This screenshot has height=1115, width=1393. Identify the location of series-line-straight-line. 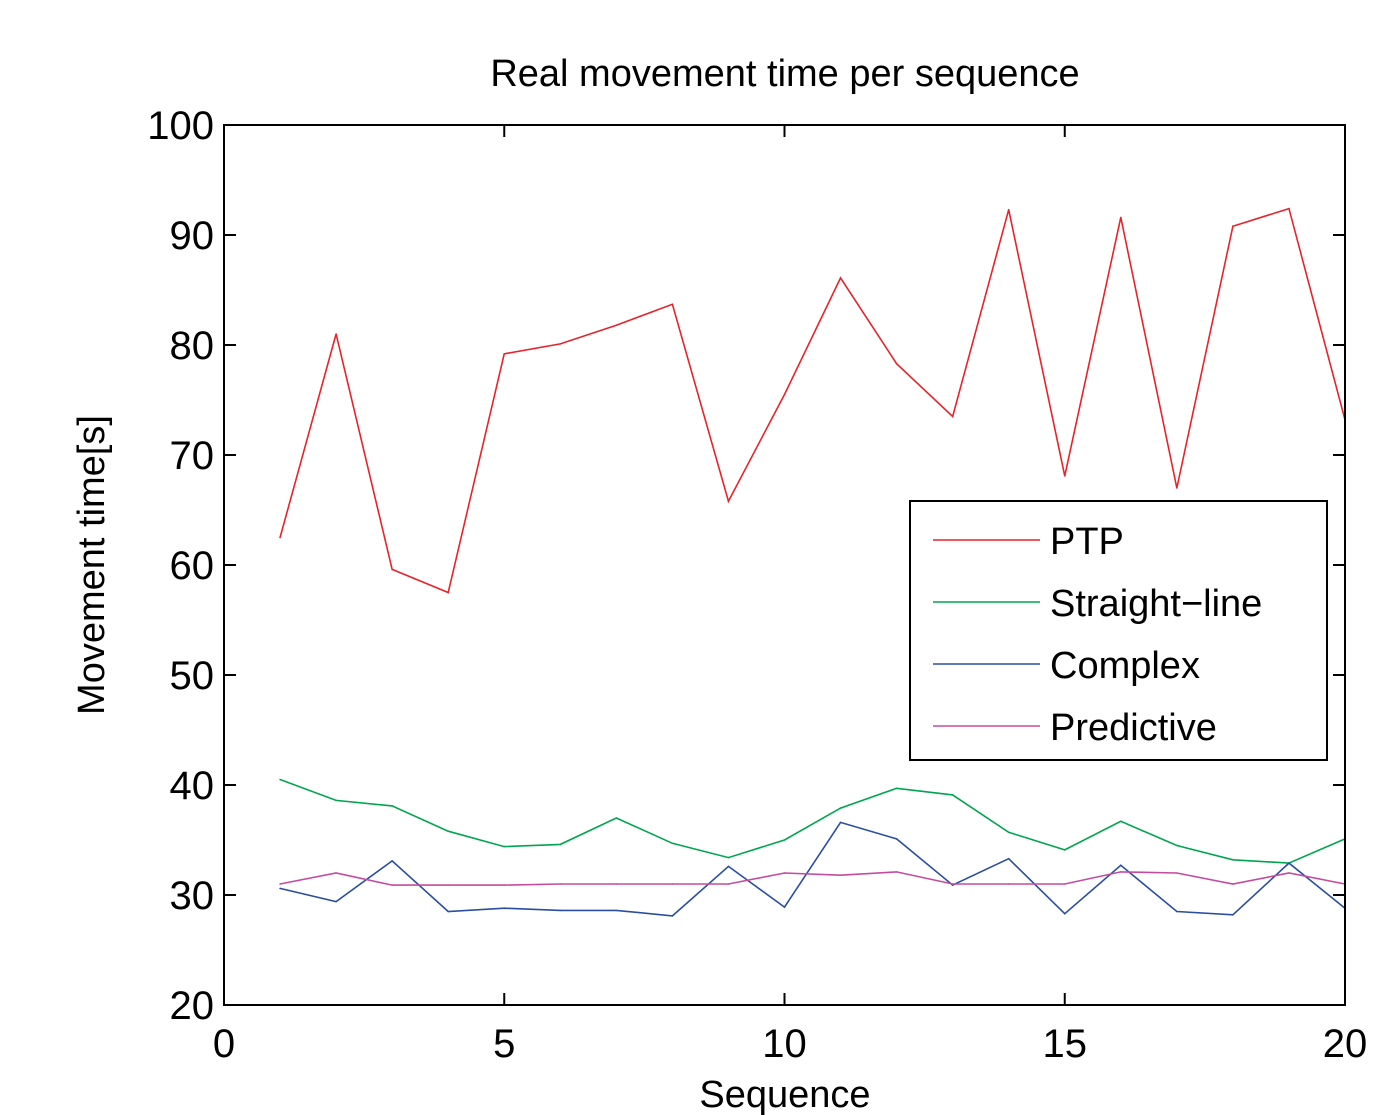
(812, 821).